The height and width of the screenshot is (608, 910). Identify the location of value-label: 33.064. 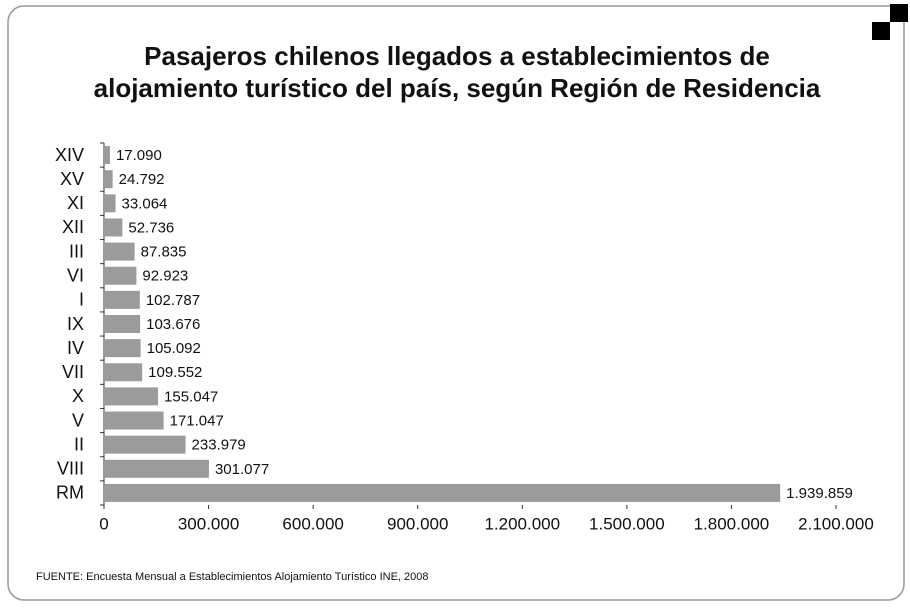
(145, 203).